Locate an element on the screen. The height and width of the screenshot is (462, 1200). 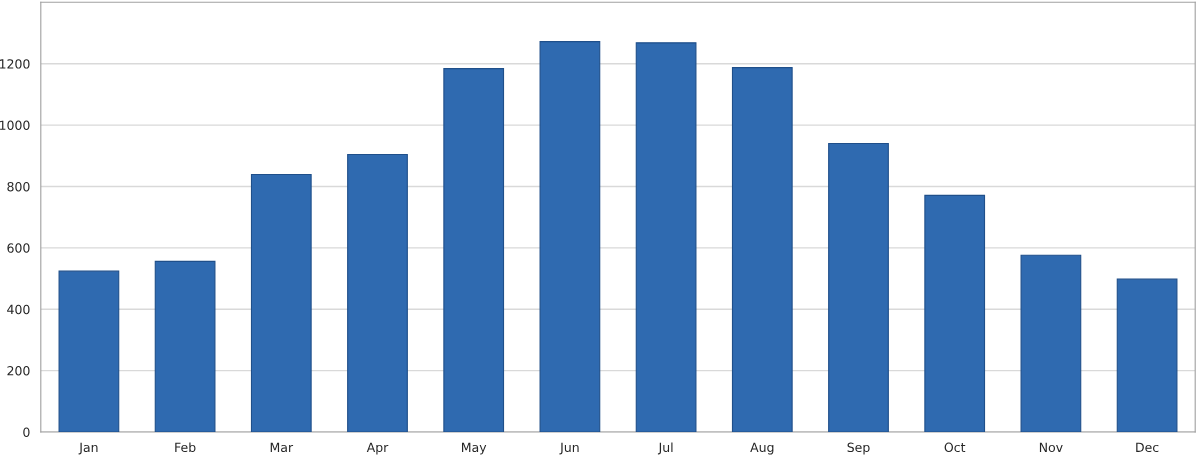
x-tick-label: Nov is located at coordinates (1051, 447).